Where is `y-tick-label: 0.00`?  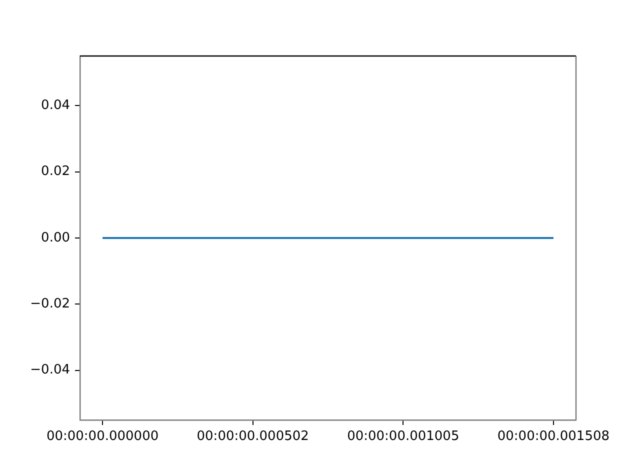 y-tick-label: 0.00 is located at coordinates (55, 238).